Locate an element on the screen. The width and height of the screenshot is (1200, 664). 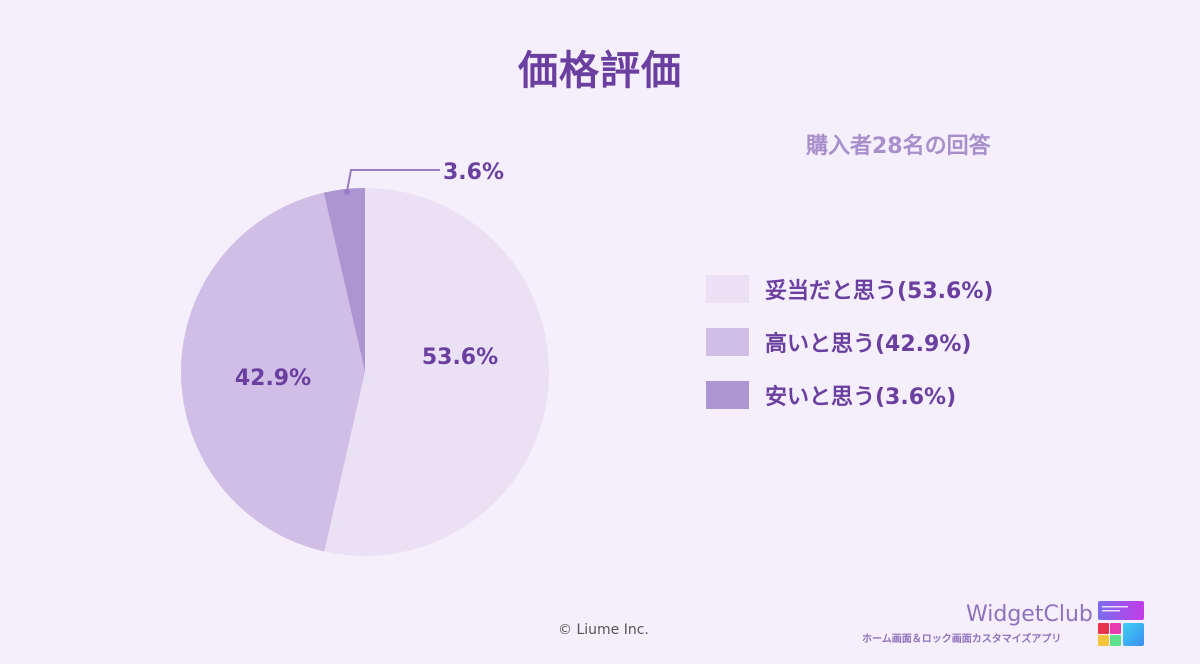
pie-slice-expensive is located at coordinates (273, 372).